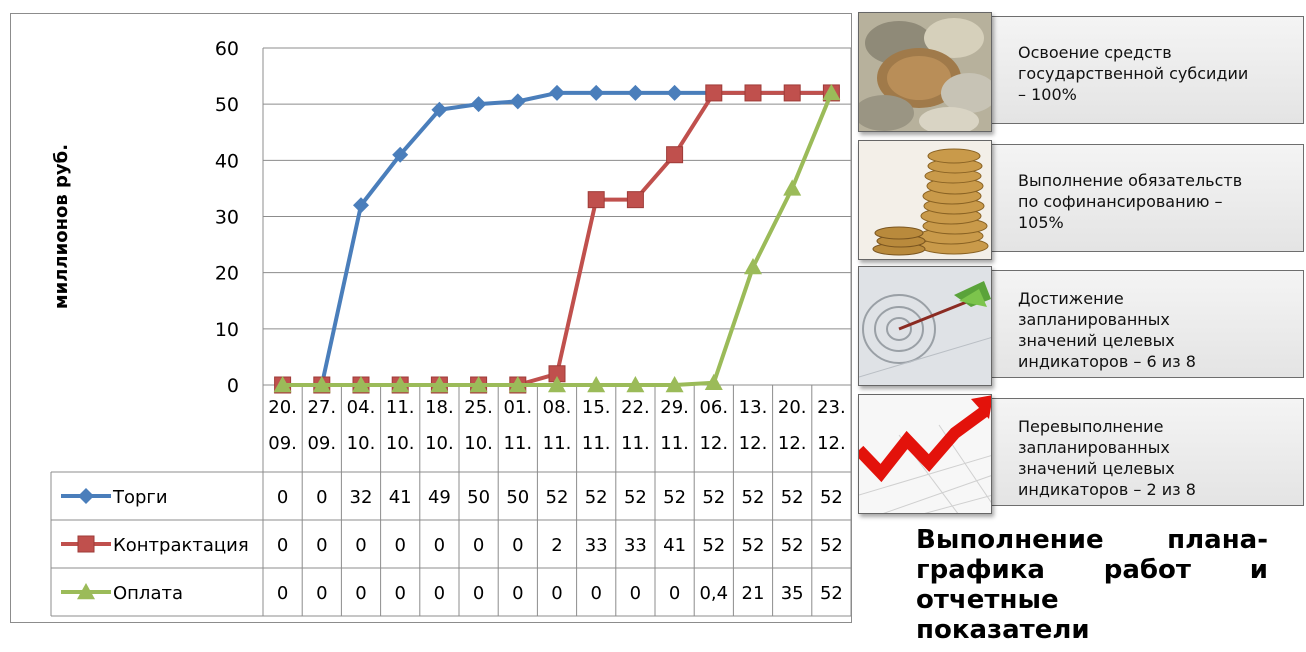  What do you see at coordinates (557, 407) in the screenshot?
I see `x-tick-label: 08.` at bounding box center [557, 407].